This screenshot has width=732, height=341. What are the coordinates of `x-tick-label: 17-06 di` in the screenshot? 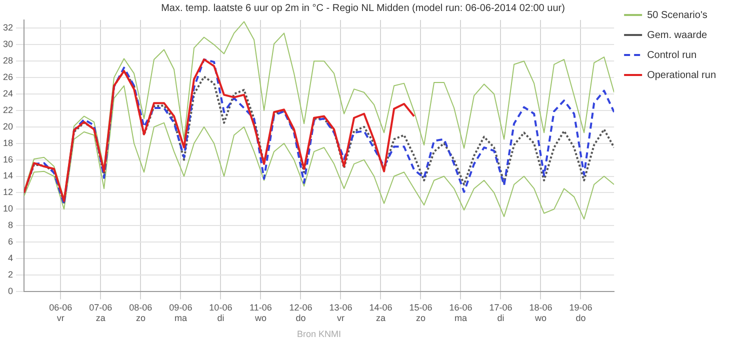 It's located at (500, 313).